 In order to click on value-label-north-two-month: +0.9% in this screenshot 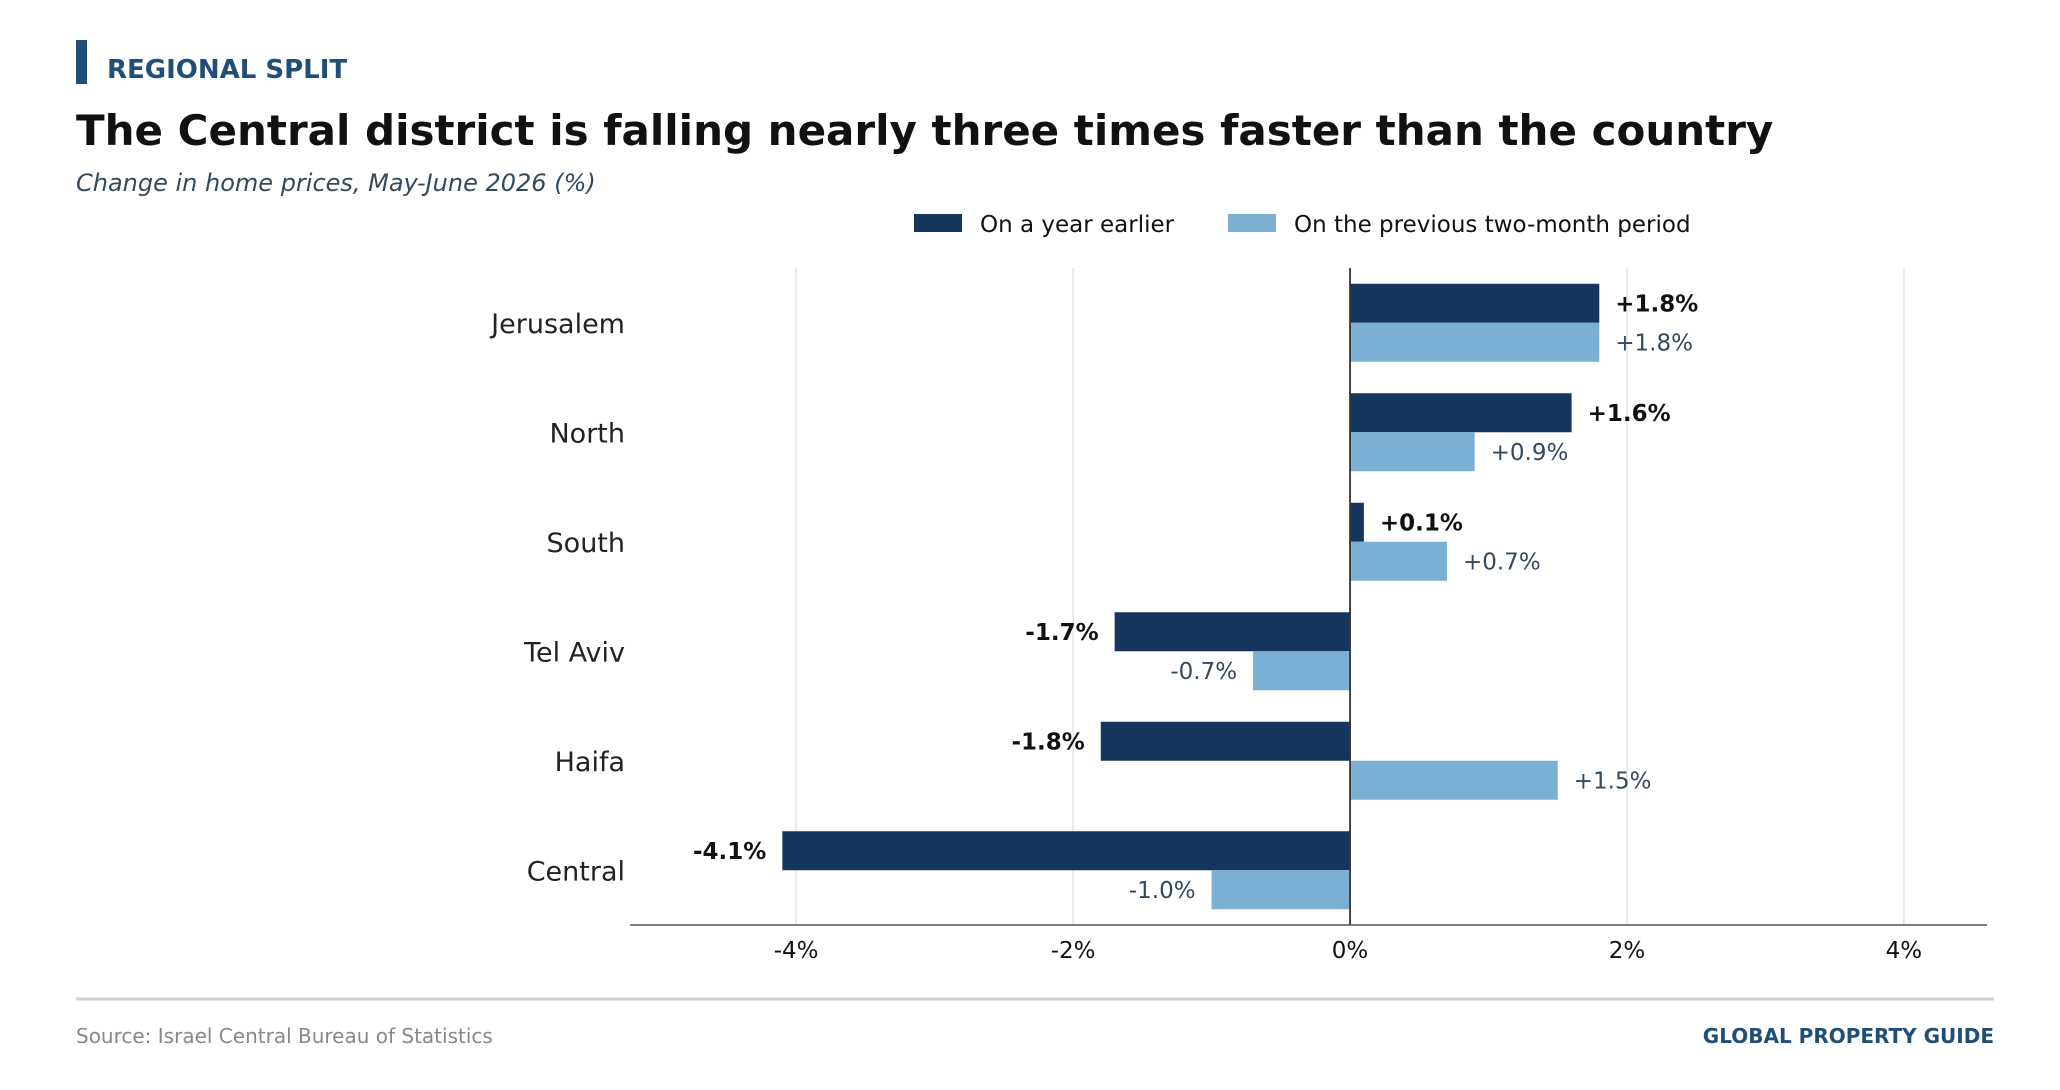, I will do `click(1530, 453)`.